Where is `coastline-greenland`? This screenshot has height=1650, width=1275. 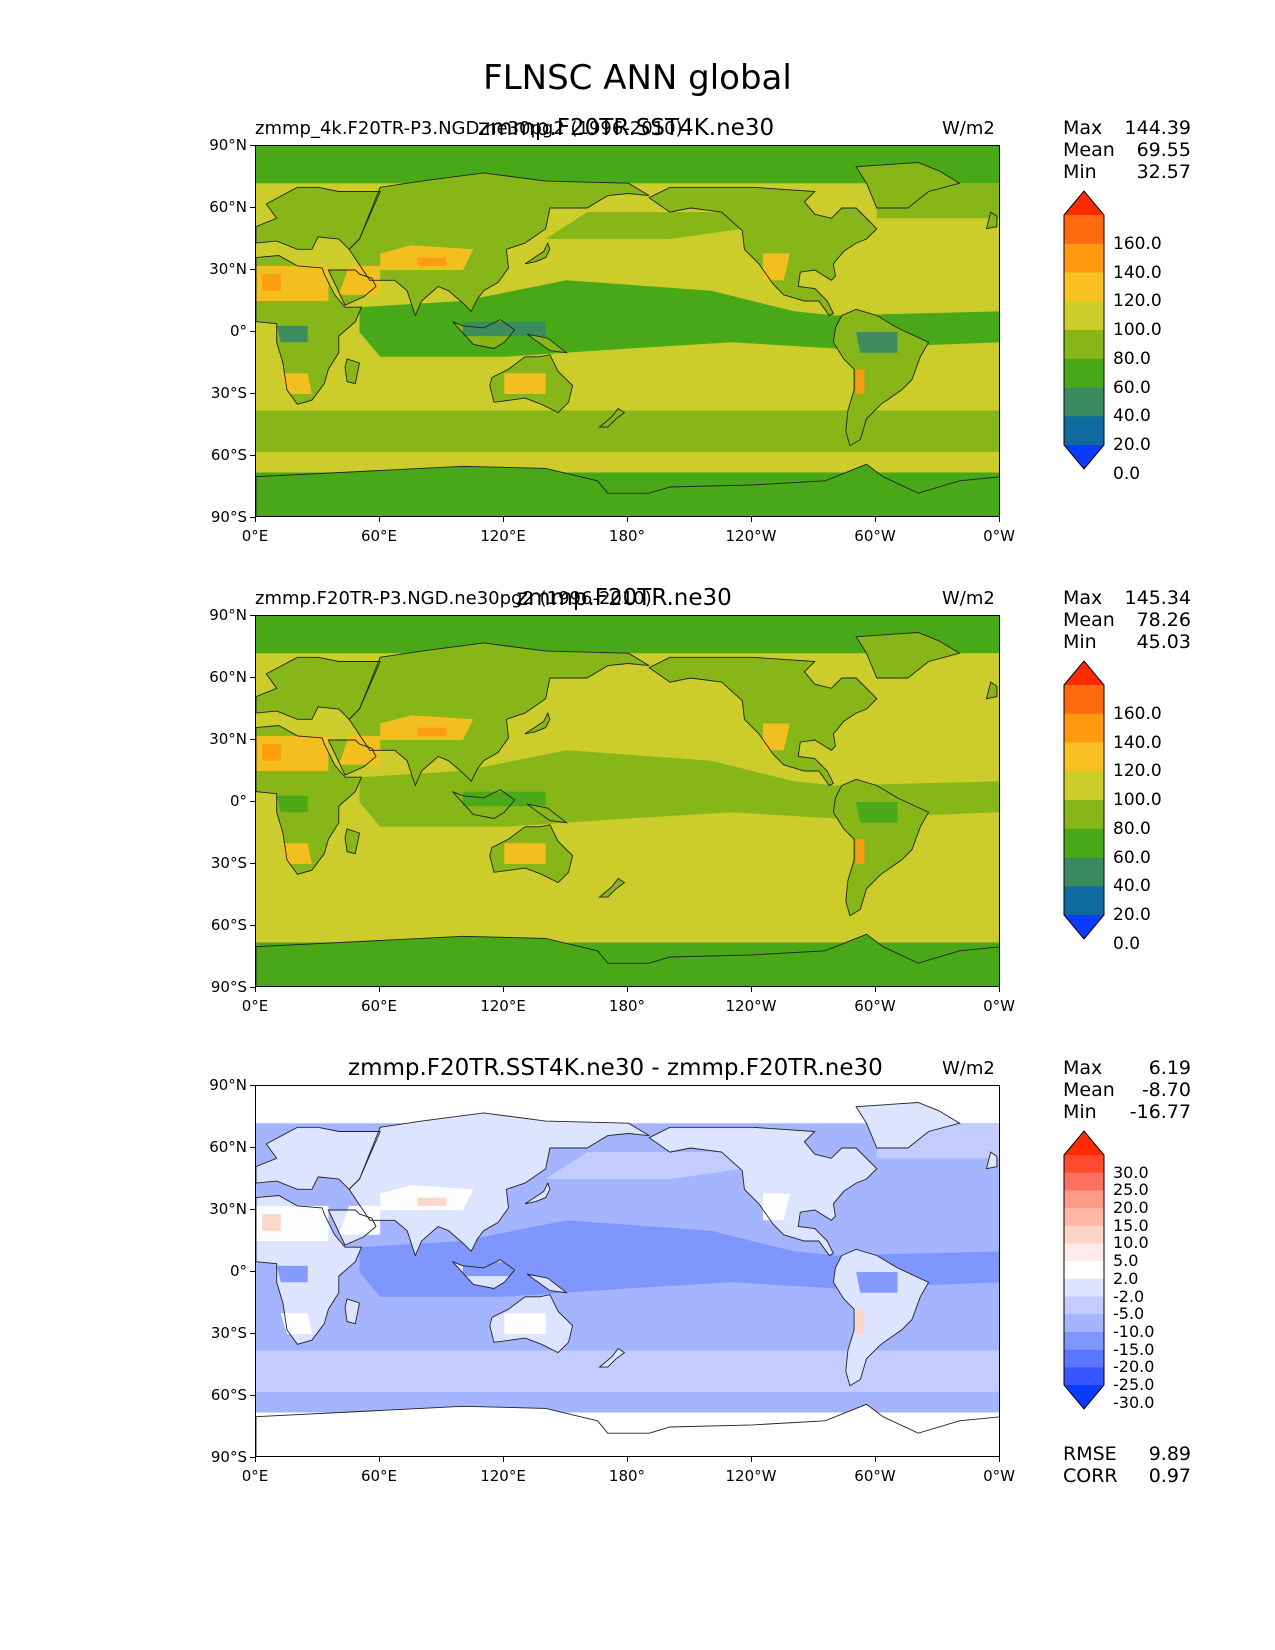
coastline-greenland is located at coordinates (908, 655).